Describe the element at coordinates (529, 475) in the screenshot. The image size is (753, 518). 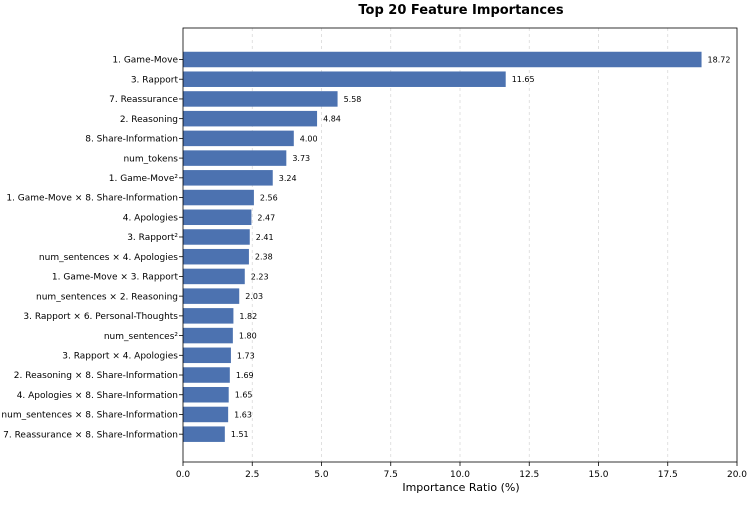
I see `x-tick-label: 12.5` at that location.